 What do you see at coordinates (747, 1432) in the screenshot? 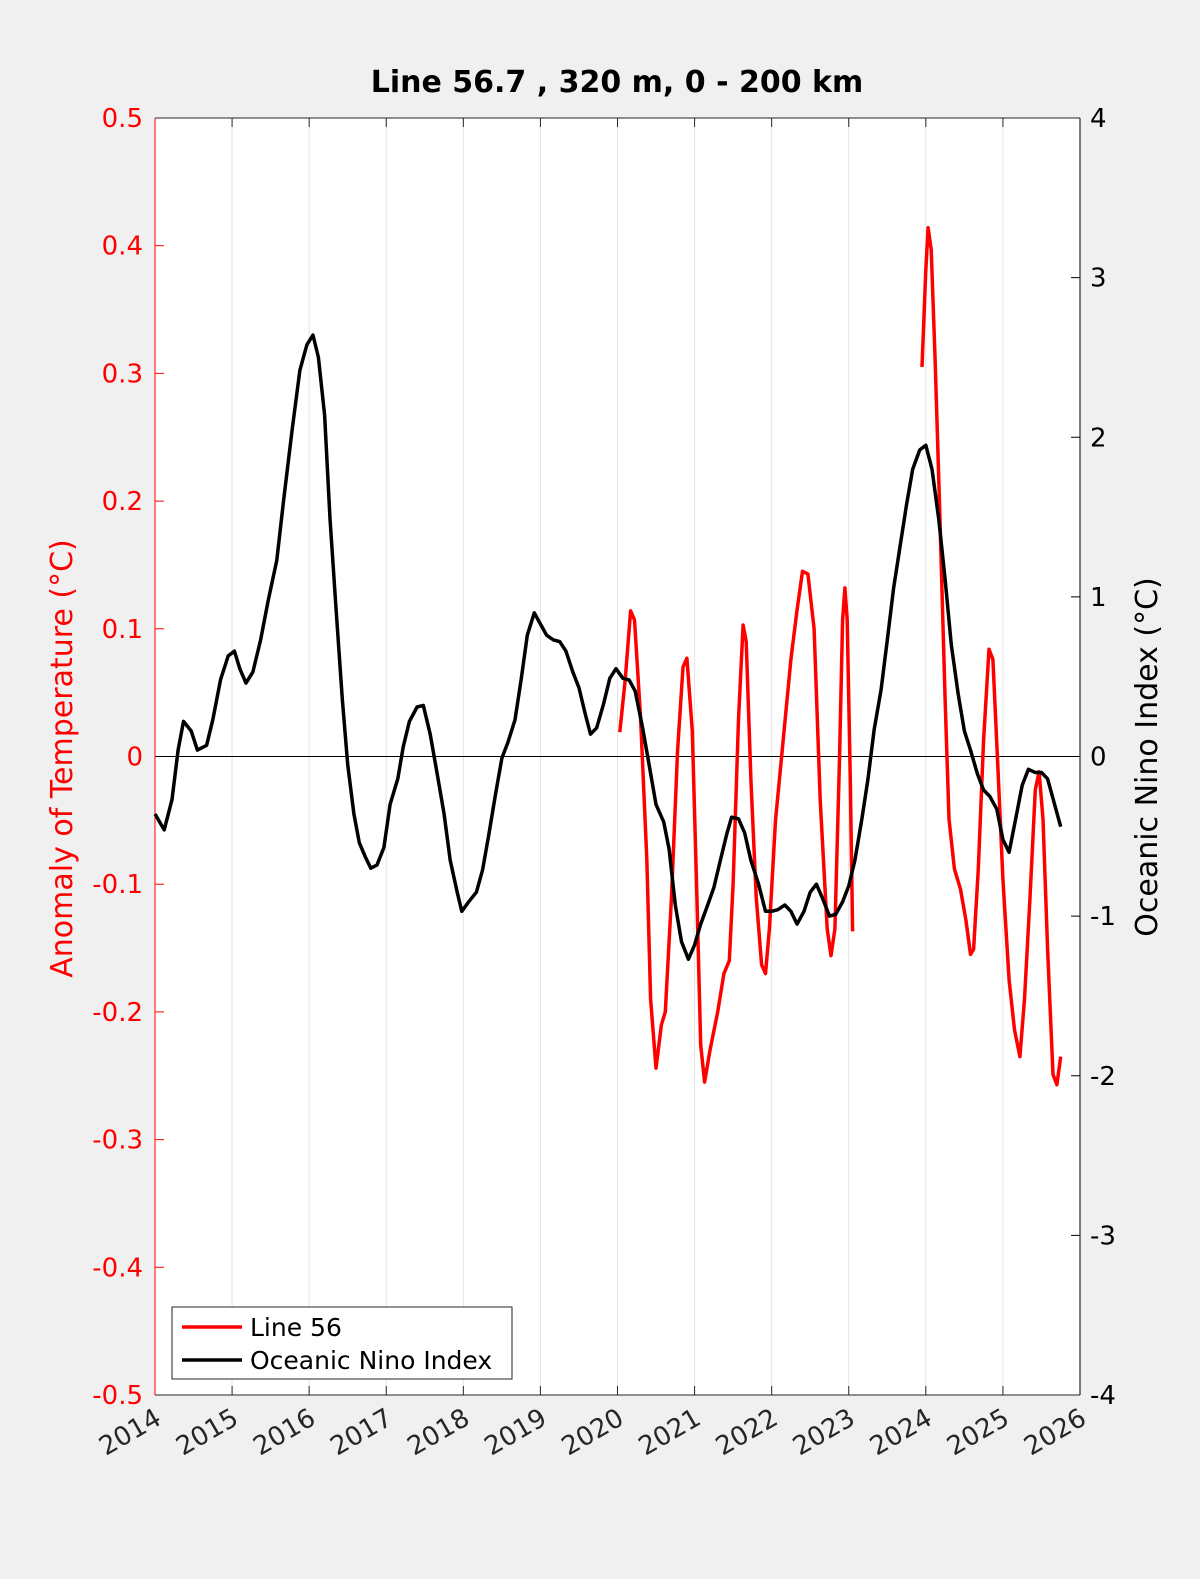
I see `x-tick-label: 2022` at bounding box center [747, 1432].